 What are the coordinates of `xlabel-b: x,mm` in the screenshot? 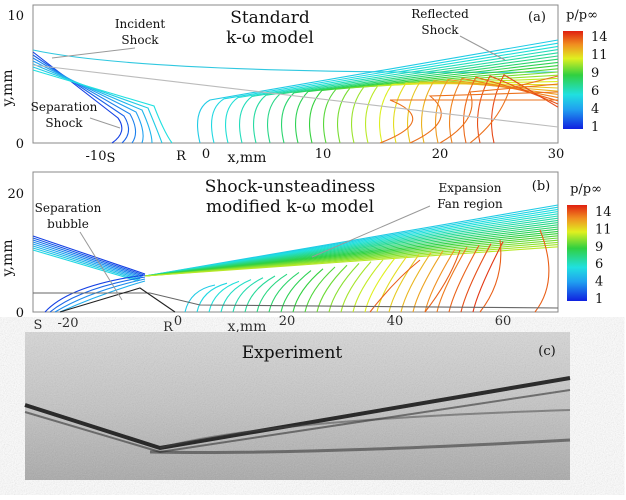 It's located at (247, 327).